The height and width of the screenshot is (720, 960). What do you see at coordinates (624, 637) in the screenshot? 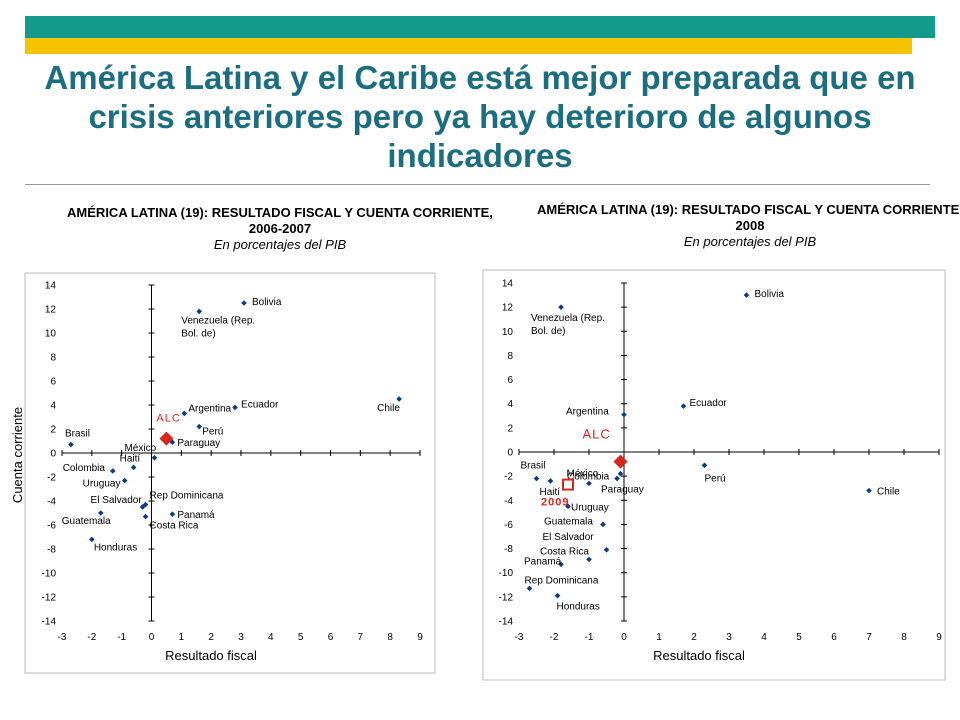
I see `chart-2-x-tick-label: 0` at bounding box center [624, 637].